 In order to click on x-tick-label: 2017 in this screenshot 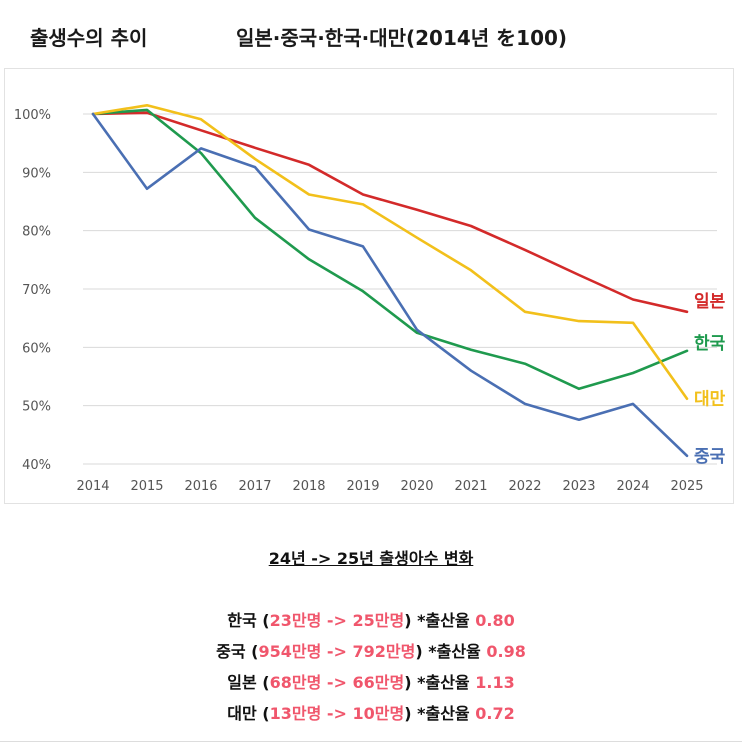, I will do `click(254, 486)`.